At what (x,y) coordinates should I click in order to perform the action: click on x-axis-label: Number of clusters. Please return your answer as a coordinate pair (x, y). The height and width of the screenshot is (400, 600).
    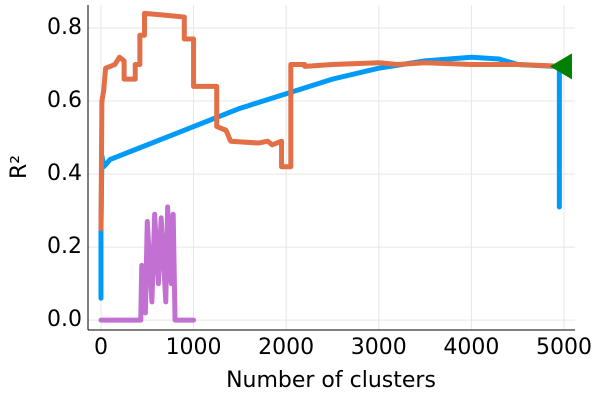
    Looking at the image, I should click on (331, 380).